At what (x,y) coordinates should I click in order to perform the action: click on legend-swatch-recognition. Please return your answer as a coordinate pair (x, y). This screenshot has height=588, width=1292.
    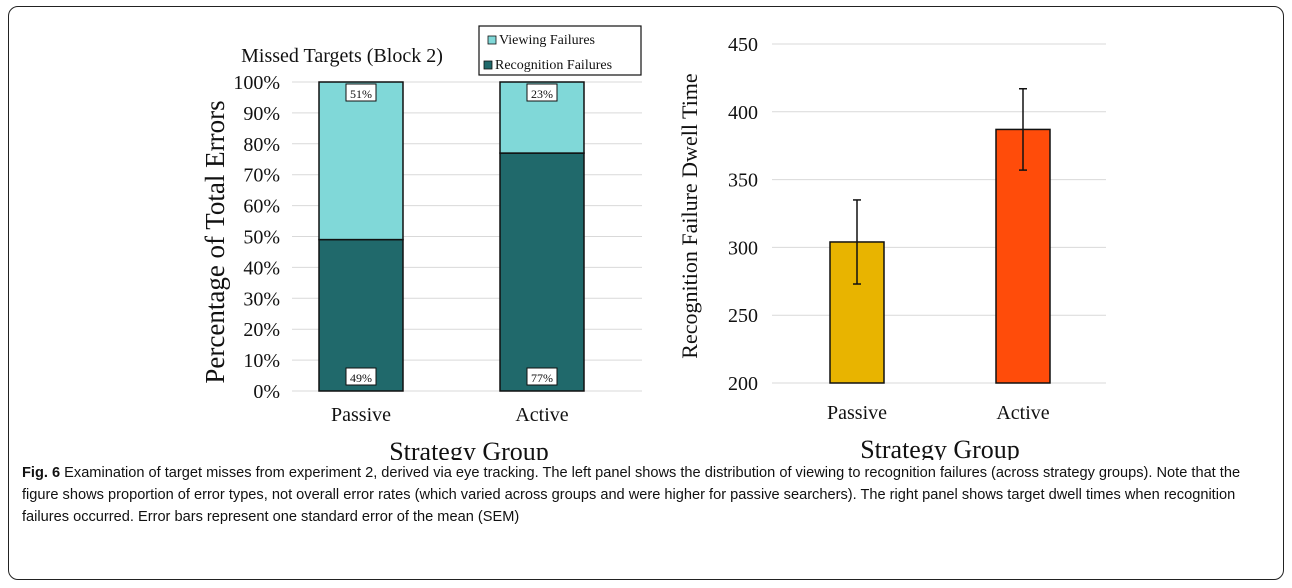
    Looking at the image, I should click on (488, 65).